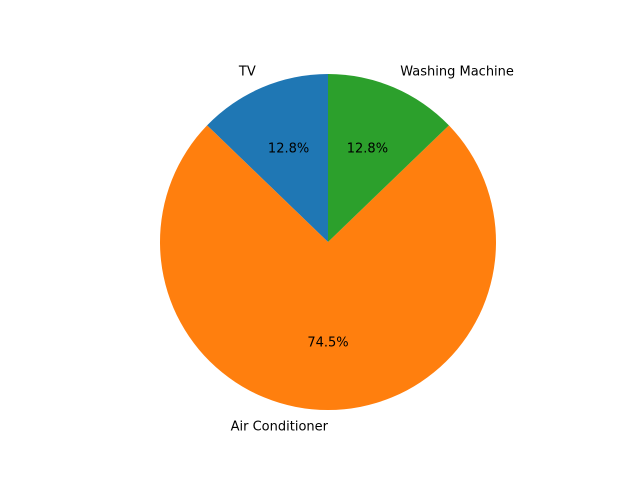 The width and height of the screenshot is (640, 480). What do you see at coordinates (280, 426) in the screenshot?
I see `category-label-air-conditioner: Air Conditioner` at bounding box center [280, 426].